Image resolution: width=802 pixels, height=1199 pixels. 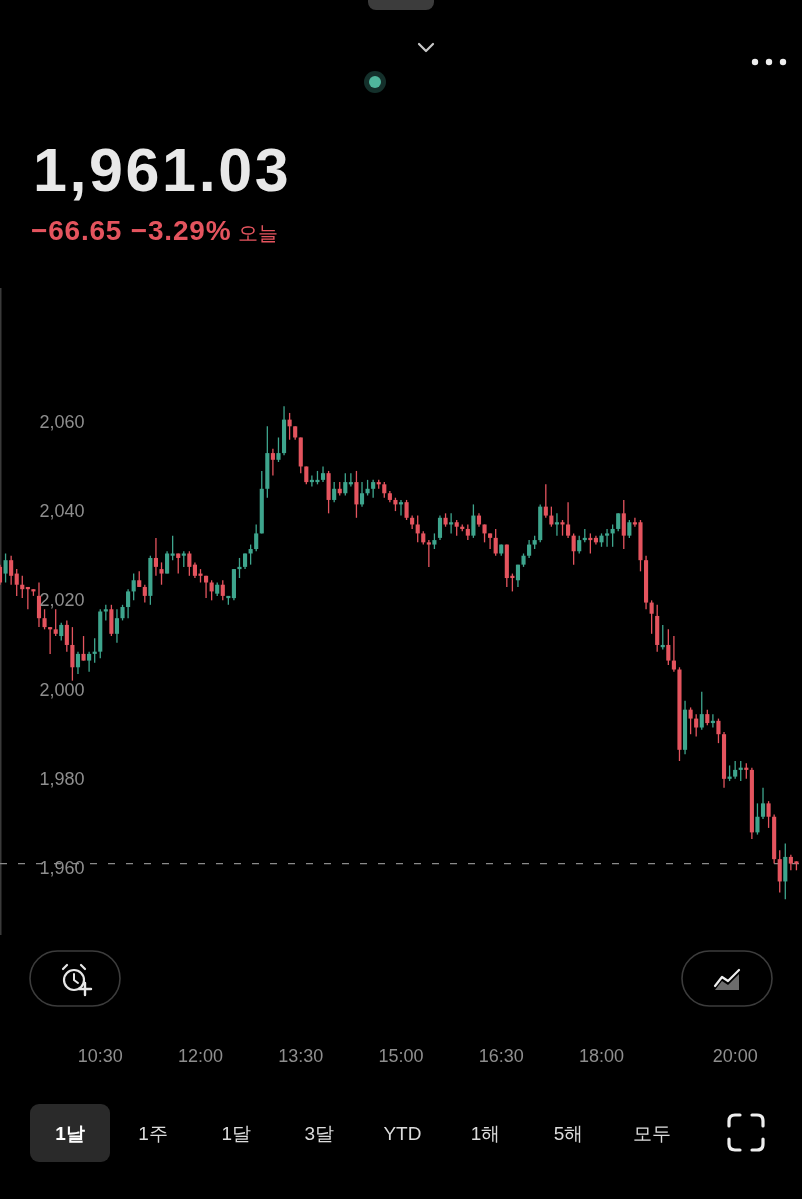 I want to click on x-tick-label: 12:00, so click(x=200, y=1056).